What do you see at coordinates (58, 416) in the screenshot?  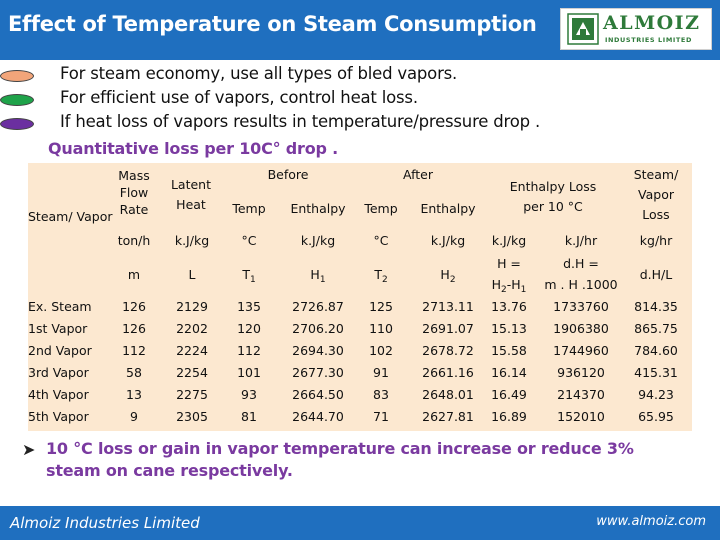 I see `cell-vapor-name: 5th Vapor` at bounding box center [58, 416].